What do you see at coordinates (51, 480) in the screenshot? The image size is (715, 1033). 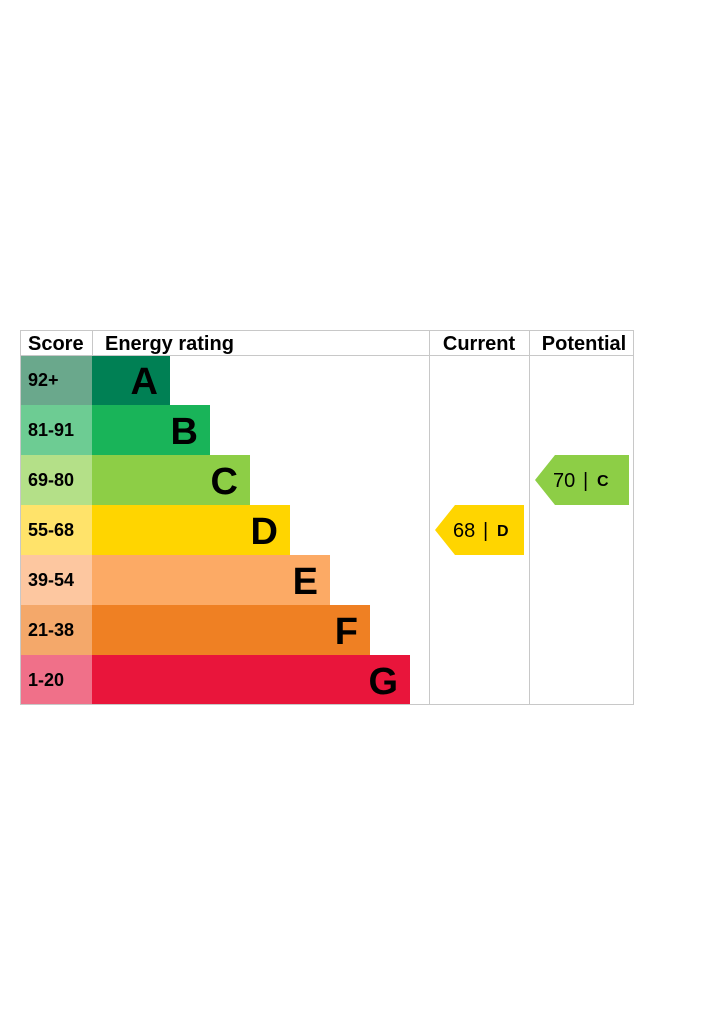 I see `score-range-c: 69-80` at bounding box center [51, 480].